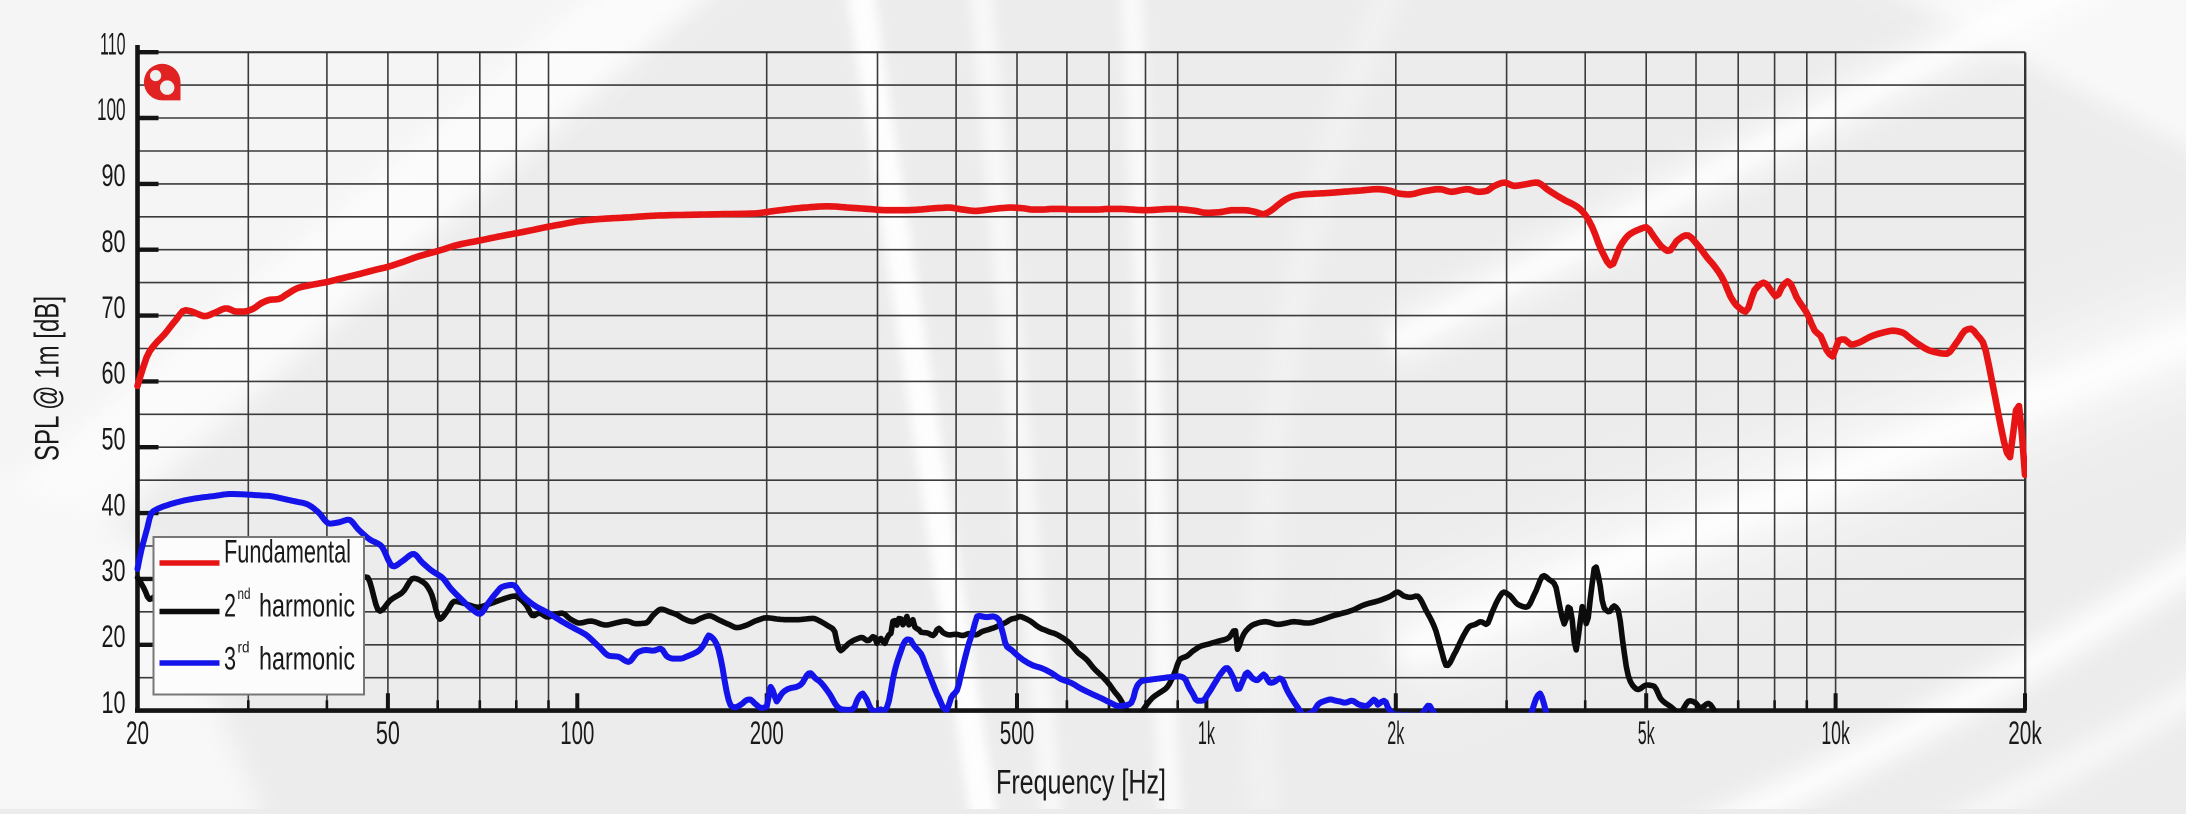 The image size is (2186, 814). I want to click on svg-text: 500, so click(1017, 733).